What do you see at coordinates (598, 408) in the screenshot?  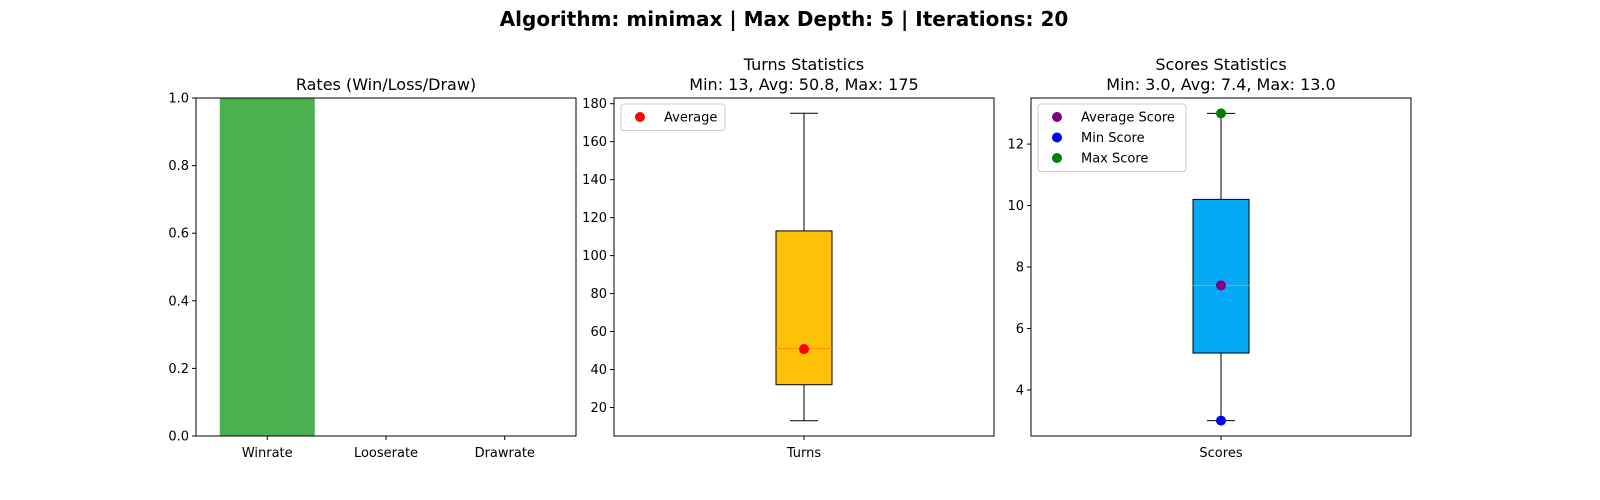 I see `turns-ytick-label: 20` at bounding box center [598, 408].